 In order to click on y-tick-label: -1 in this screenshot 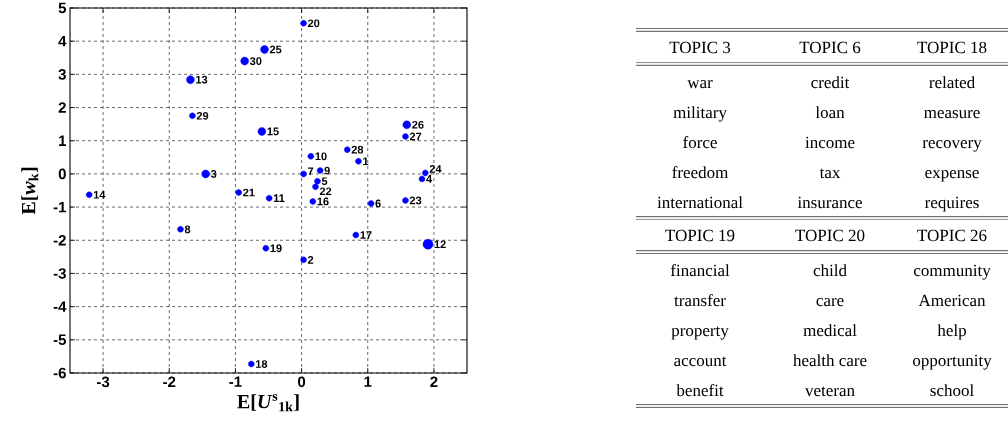, I will do `click(60, 207)`.